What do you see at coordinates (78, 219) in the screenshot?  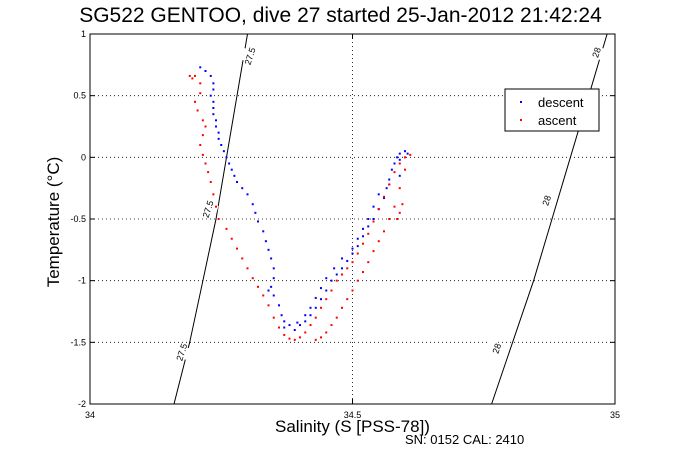 I see `y-tick-label: -0.5` at bounding box center [78, 219].